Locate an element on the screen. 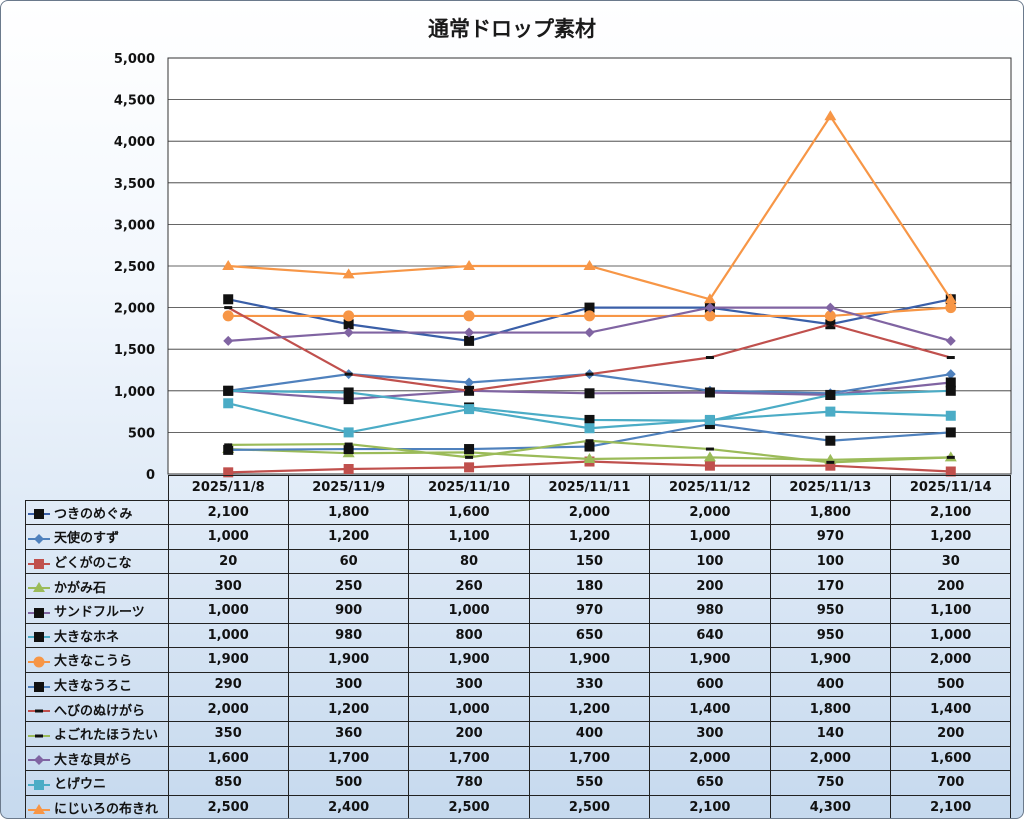  data-label: 4,300 is located at coordinates (830, 806).